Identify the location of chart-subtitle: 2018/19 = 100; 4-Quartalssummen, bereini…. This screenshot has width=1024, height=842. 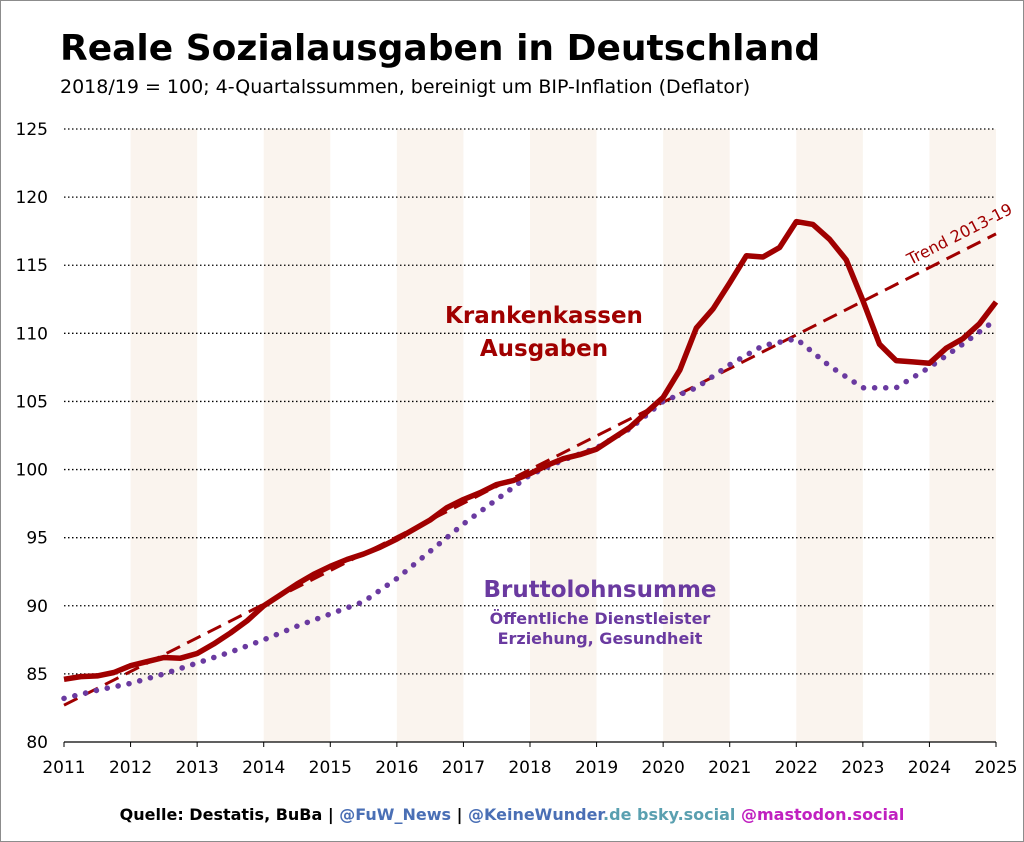
(405, 87).